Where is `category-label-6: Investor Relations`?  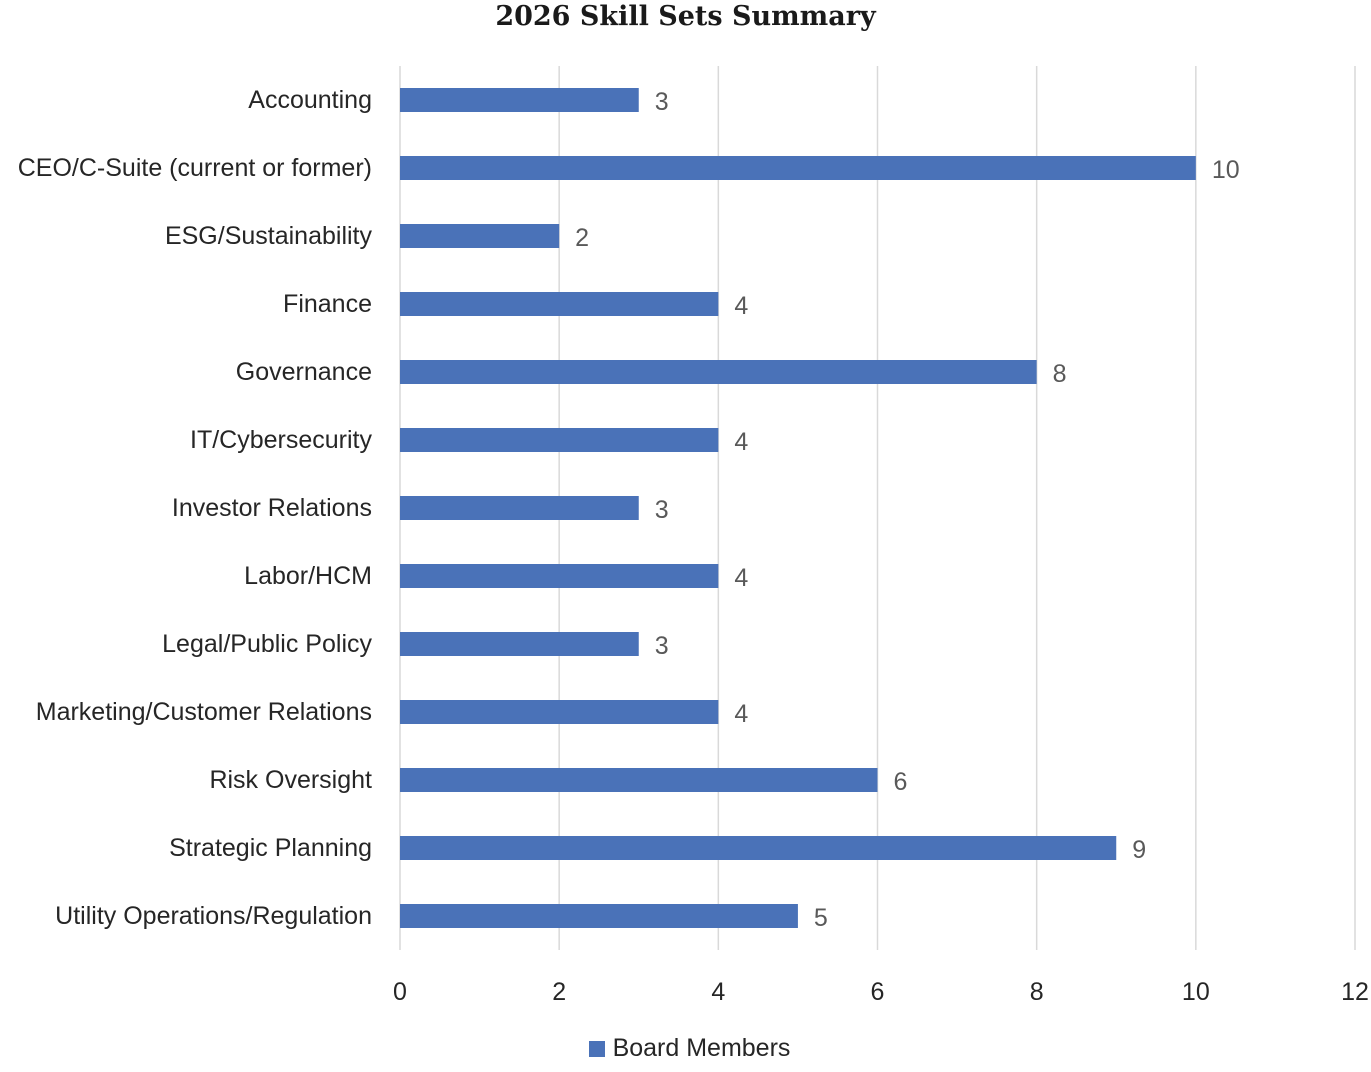
category-label-6: Investor Relations is located at coordinates (272, 508).